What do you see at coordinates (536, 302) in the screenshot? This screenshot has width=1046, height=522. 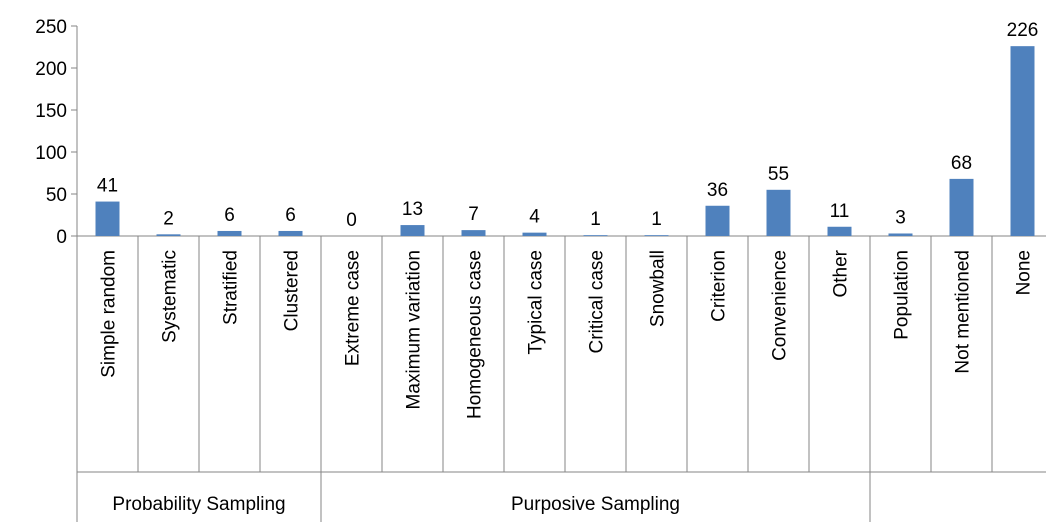 I see `category-label: Typical case` at bounding box center [536, 302].